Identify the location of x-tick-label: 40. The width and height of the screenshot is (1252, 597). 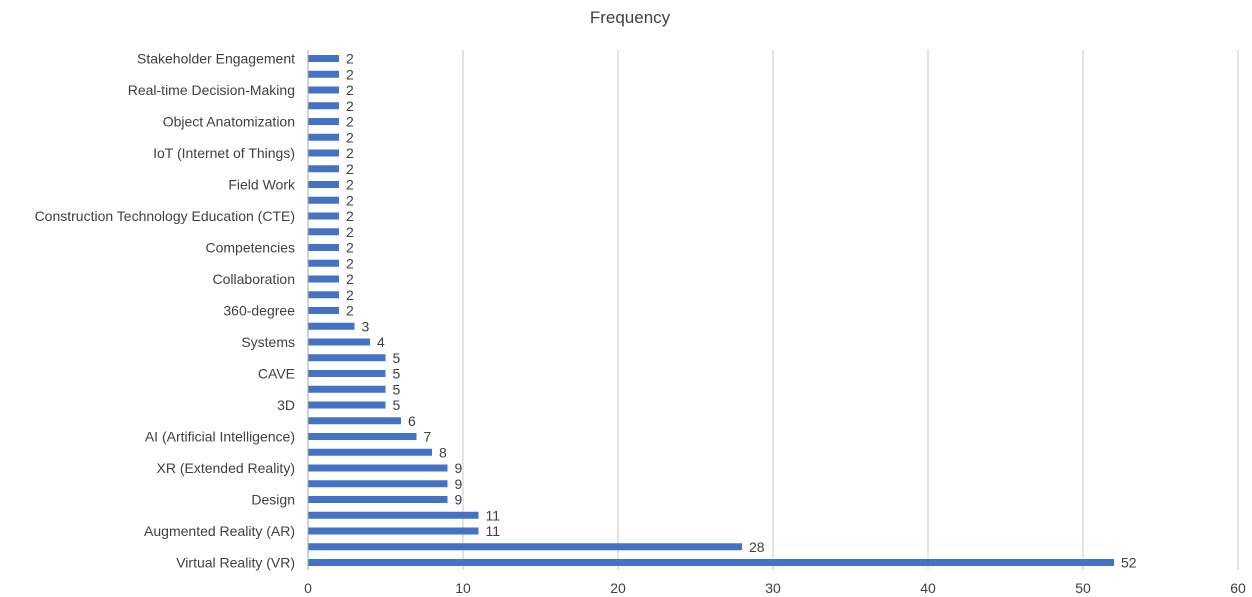
(928, 588).